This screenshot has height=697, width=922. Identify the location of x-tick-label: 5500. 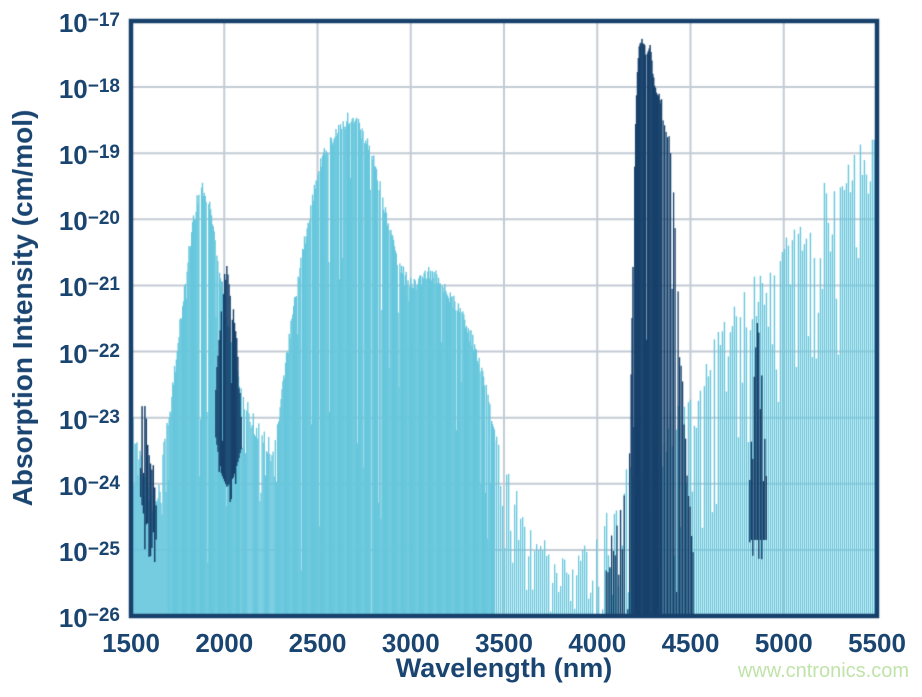
(877, 643).